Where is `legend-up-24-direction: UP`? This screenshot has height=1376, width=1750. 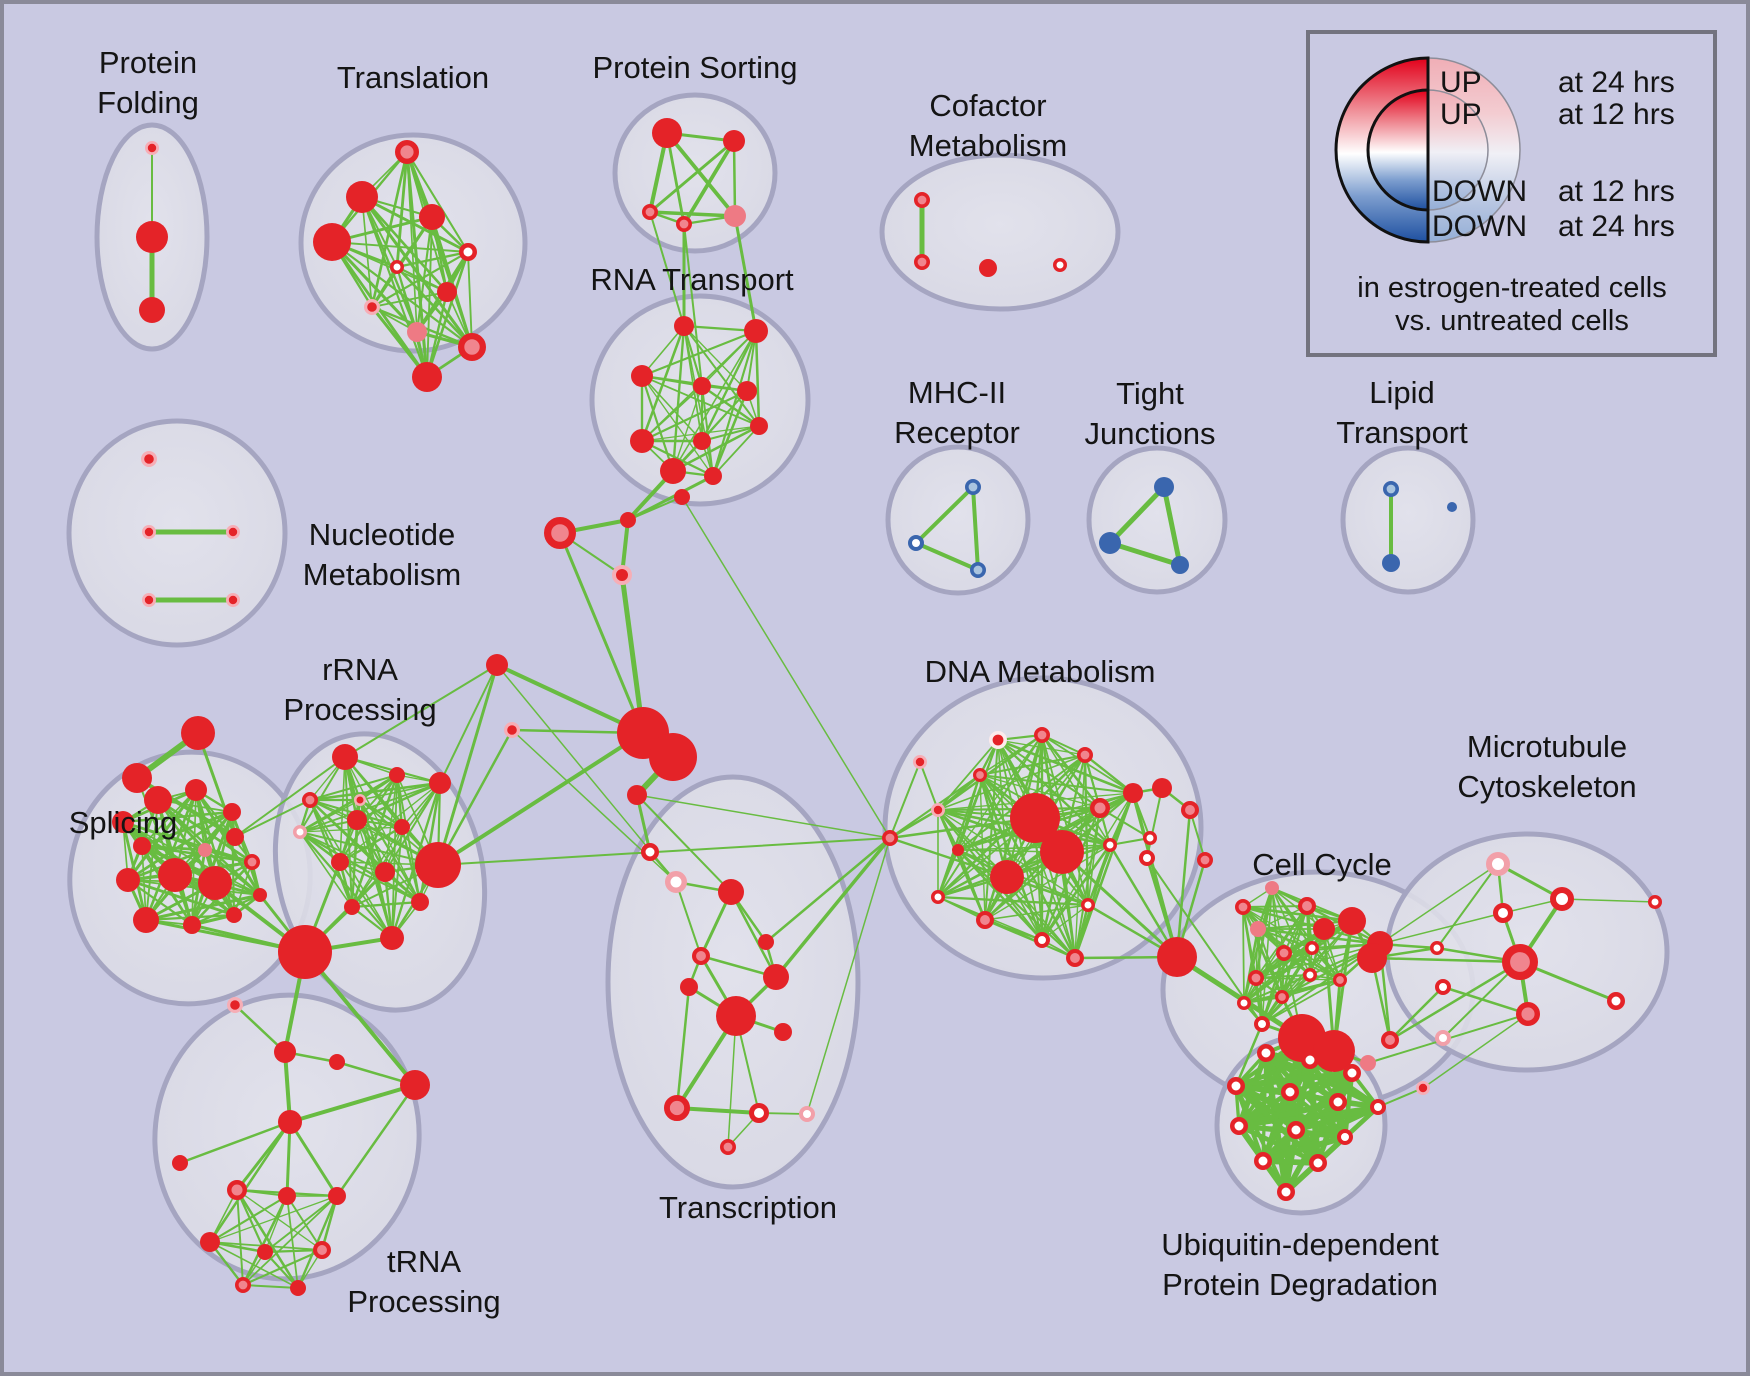
legend-up-24-direction: UP is located at coordinates (1461, 82).